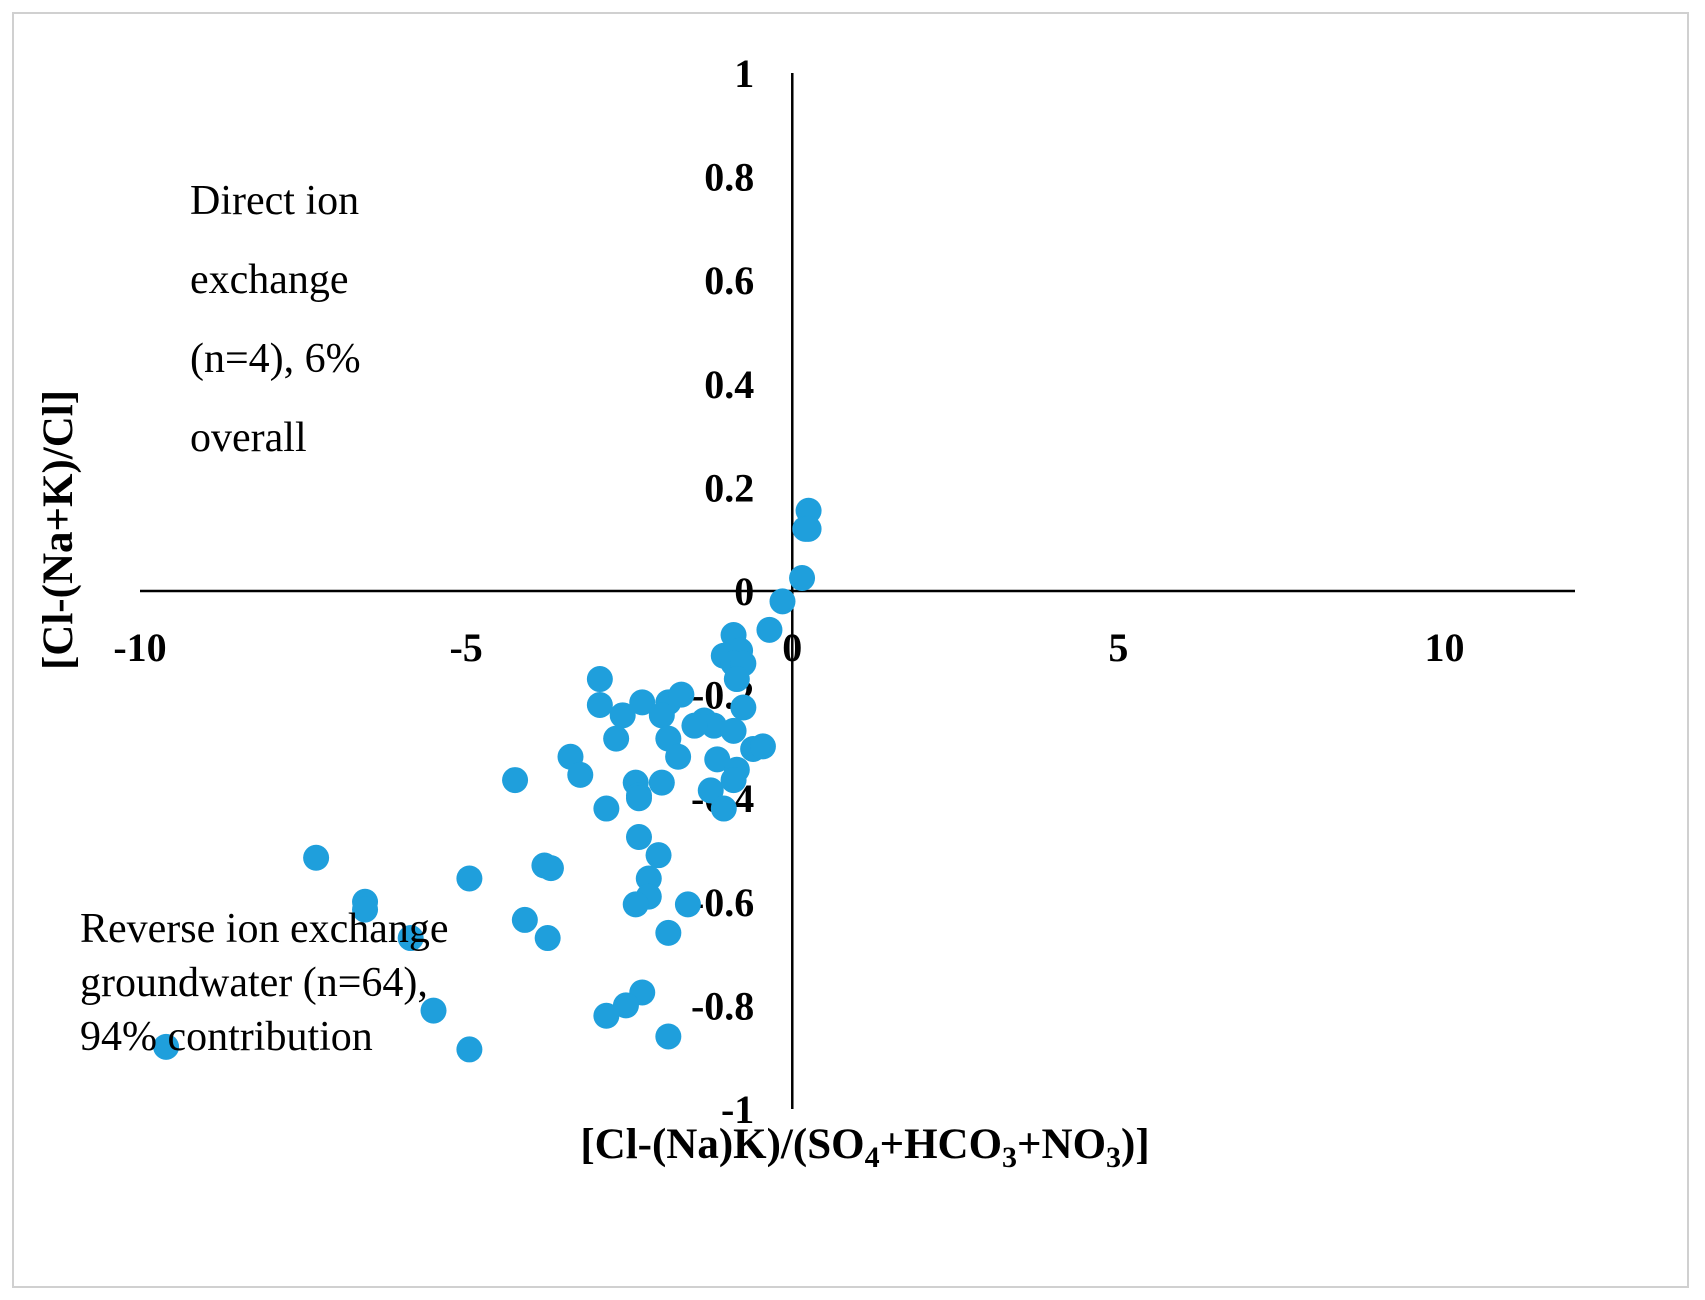 The height and width of the screenshot is (1300, 1705). Describe the element at coordinates (275, 359) in the screenshot. I see `annotation-direct-line: (n=4), 6%` at that location.